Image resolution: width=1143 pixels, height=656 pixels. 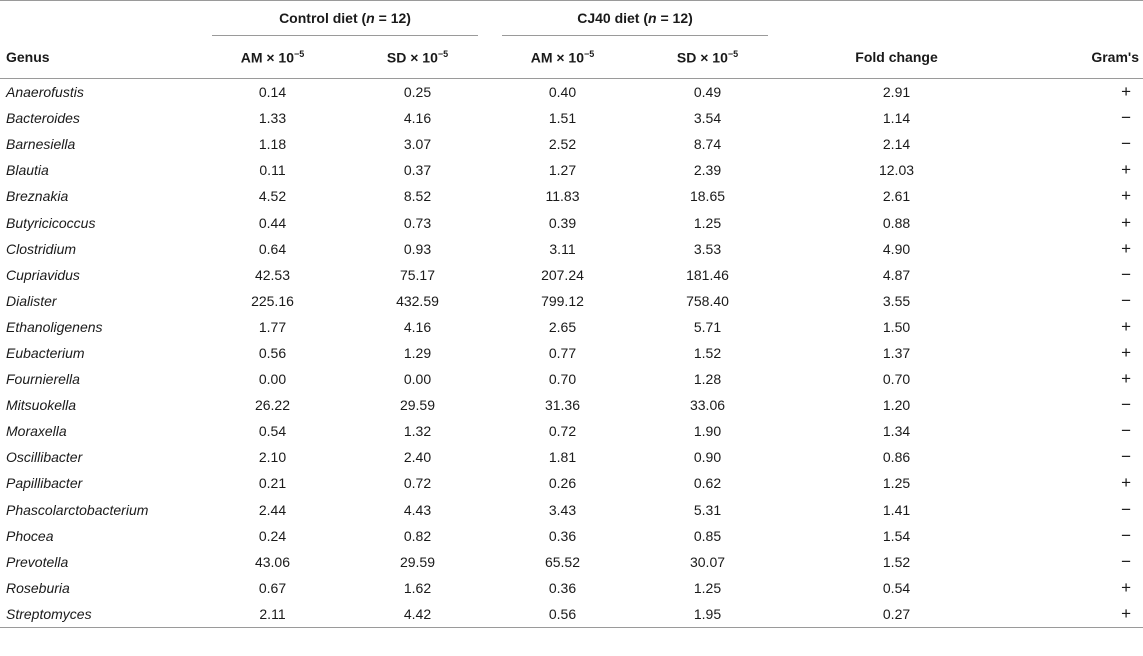 What do you see at coordinates (77, 509) in the screenshot?
I see `cell-genus: Phascolarctobacterium` at bounding box center [77, 509].